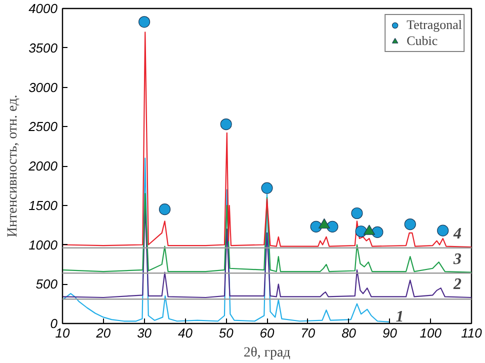 The image size is (485, 363). I want to click on legend-label: Tetragonal, so click(434, 25).